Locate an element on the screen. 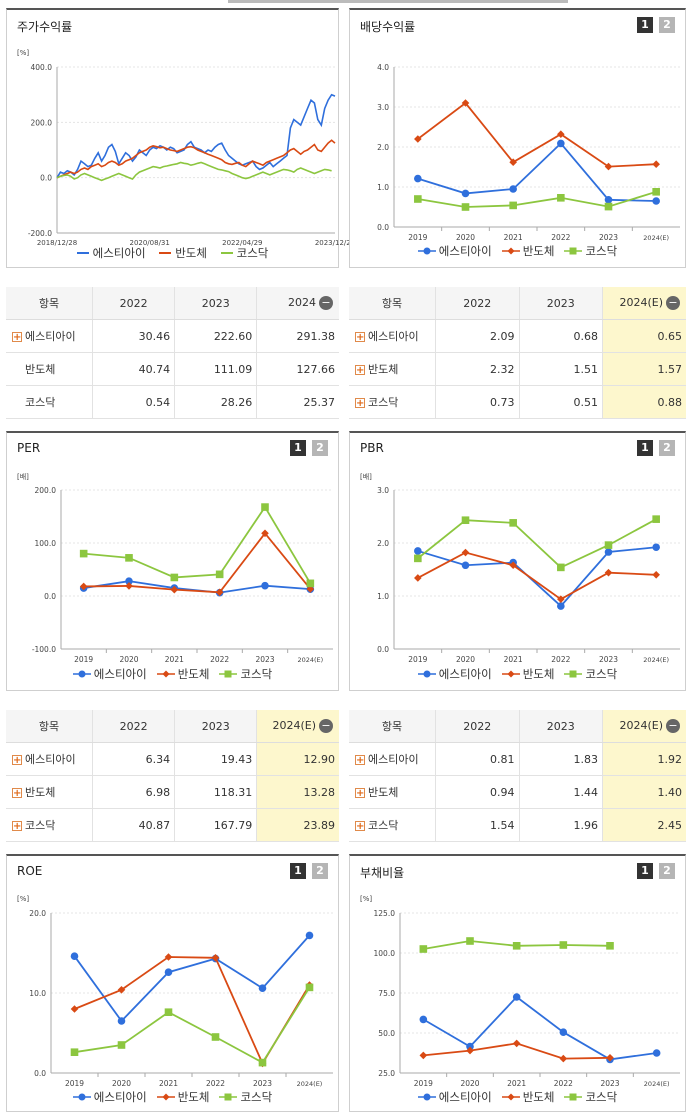 The height and width of the screenshot is (1115, 691). chart-legend: 에스티아이 반도체 코스닥 is located at coordinates (172, 1097).